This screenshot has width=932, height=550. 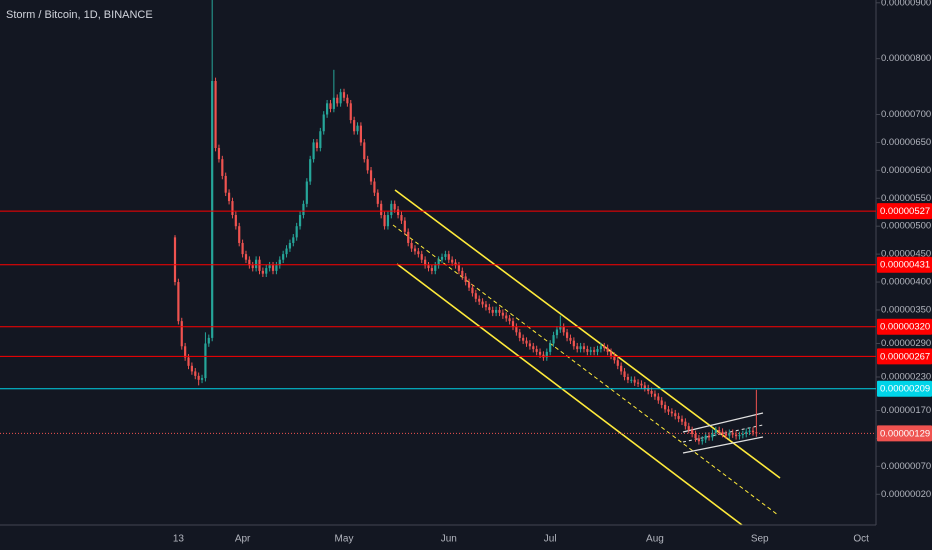 I want to click on x-tick-label: May, so click(x=344, y=539).